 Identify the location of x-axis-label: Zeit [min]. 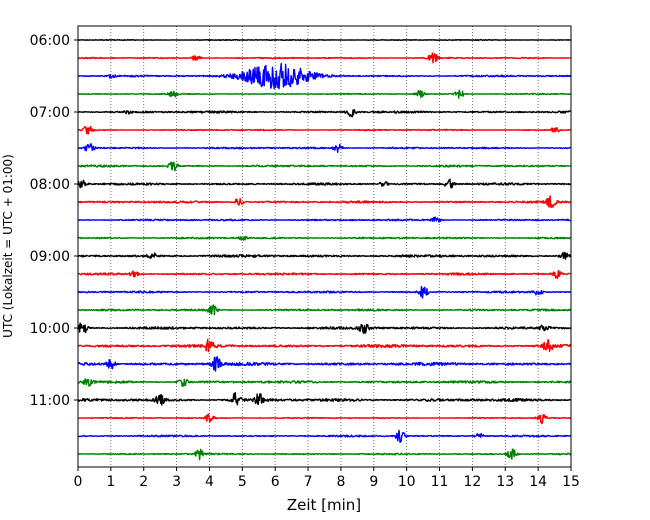
(324, 505).